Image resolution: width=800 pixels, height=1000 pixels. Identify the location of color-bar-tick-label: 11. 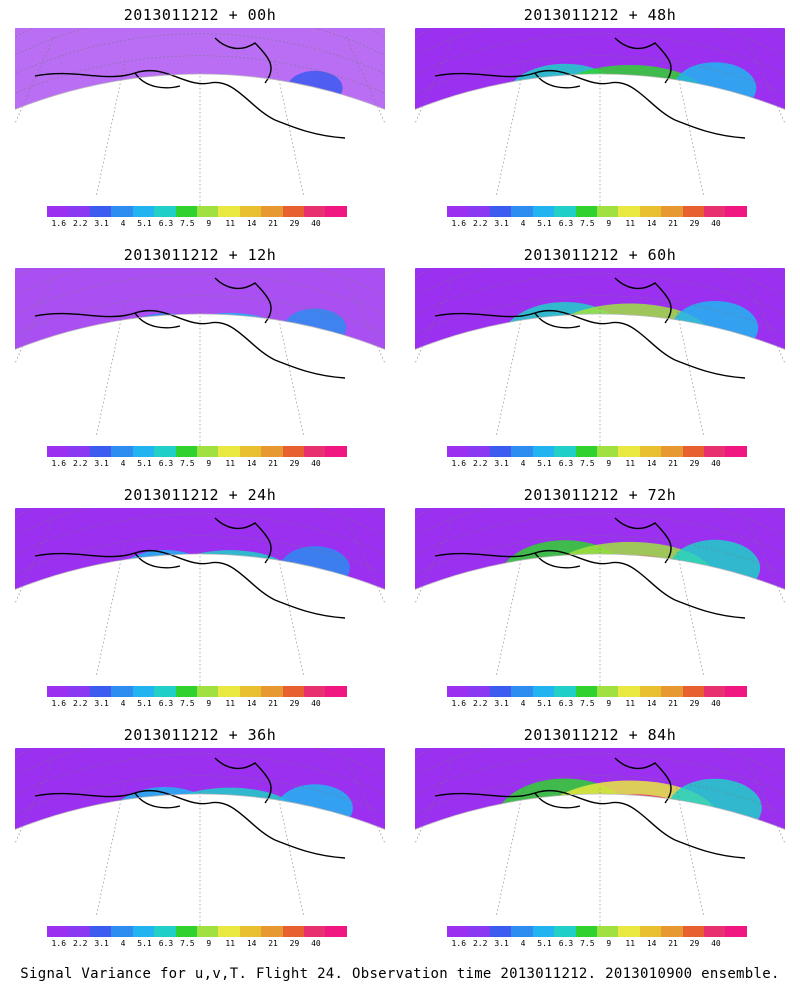
(230, 703).